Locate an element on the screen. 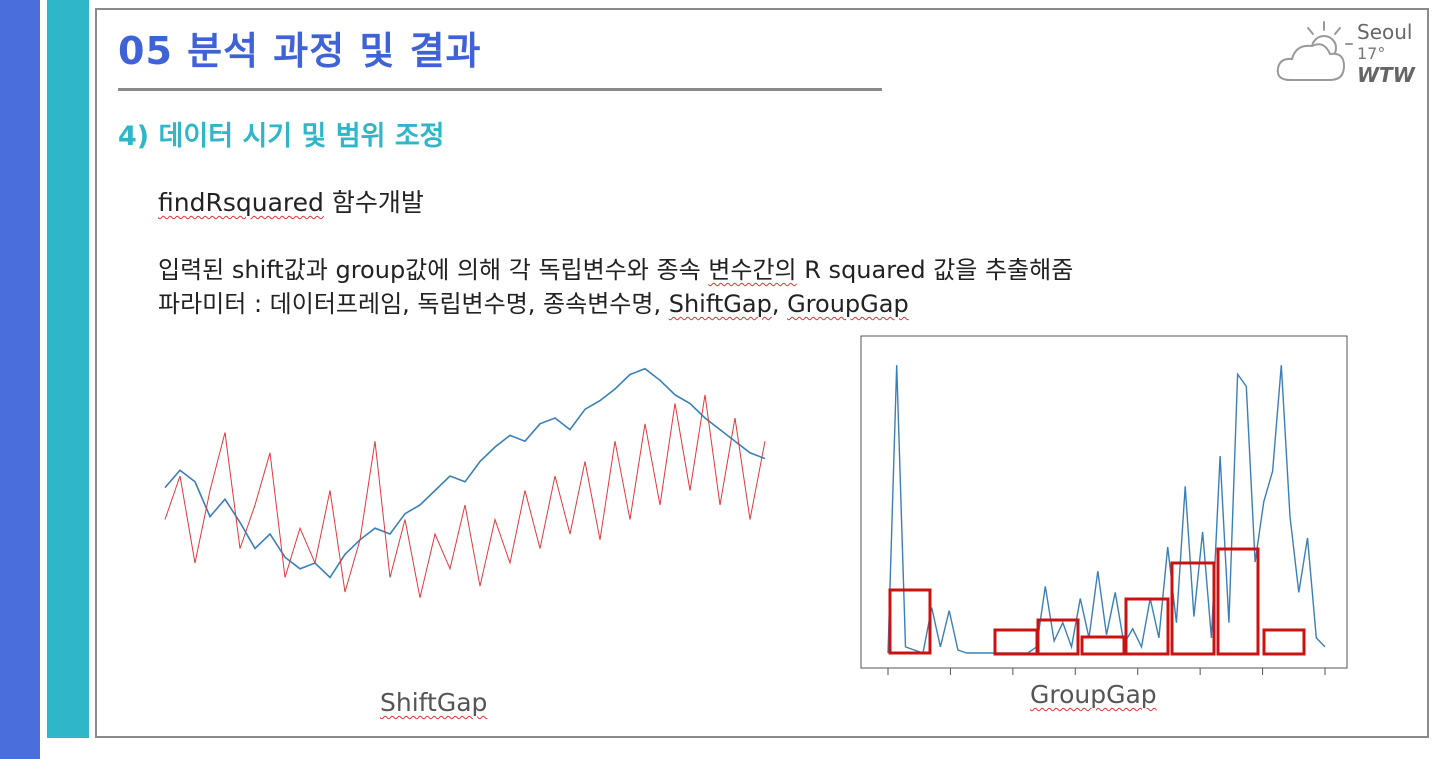 This screenshot has width=1442, height=759. desc-line1-part-c: R squared 값을 추출해줌 is located at coordinates (935, 270).